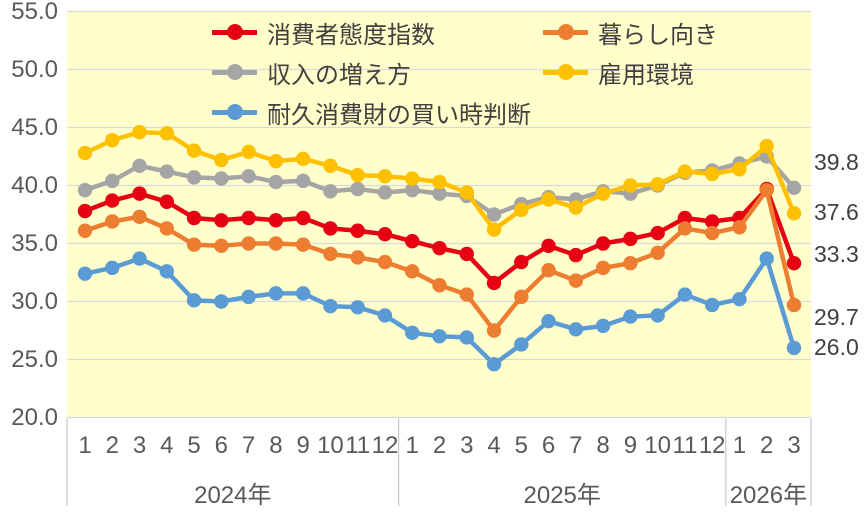 The image size is (864, 514). I want to click on month-label-2024年-7: 7, so click(248, 445).